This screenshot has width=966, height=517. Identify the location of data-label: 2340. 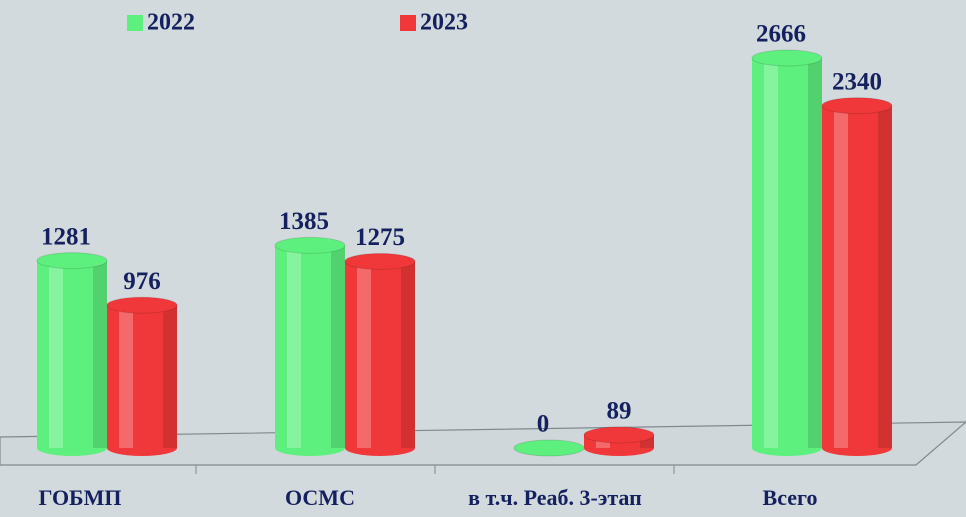
(857, 81).